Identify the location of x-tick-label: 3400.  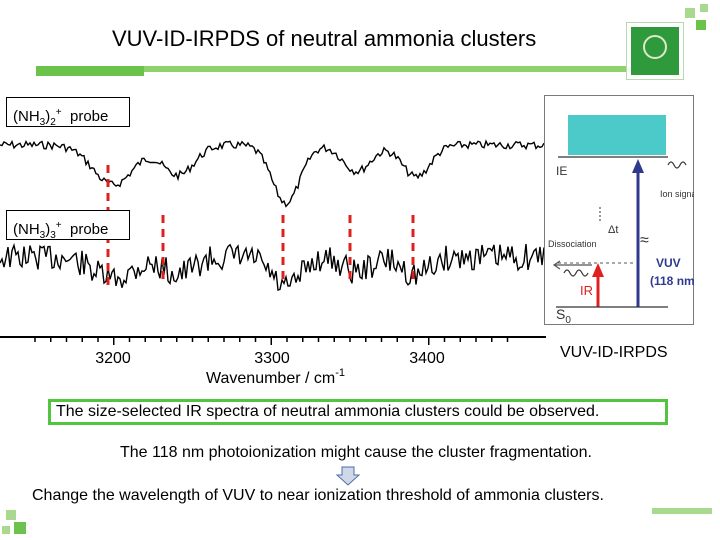
(427, 358).